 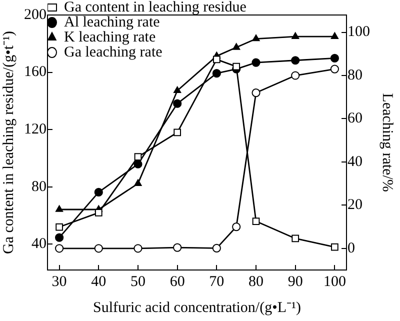 What do you see at coordinates (35, 14) in the screenshot?
I see `y-tick-label: 200` at bounding box center [35, 14].